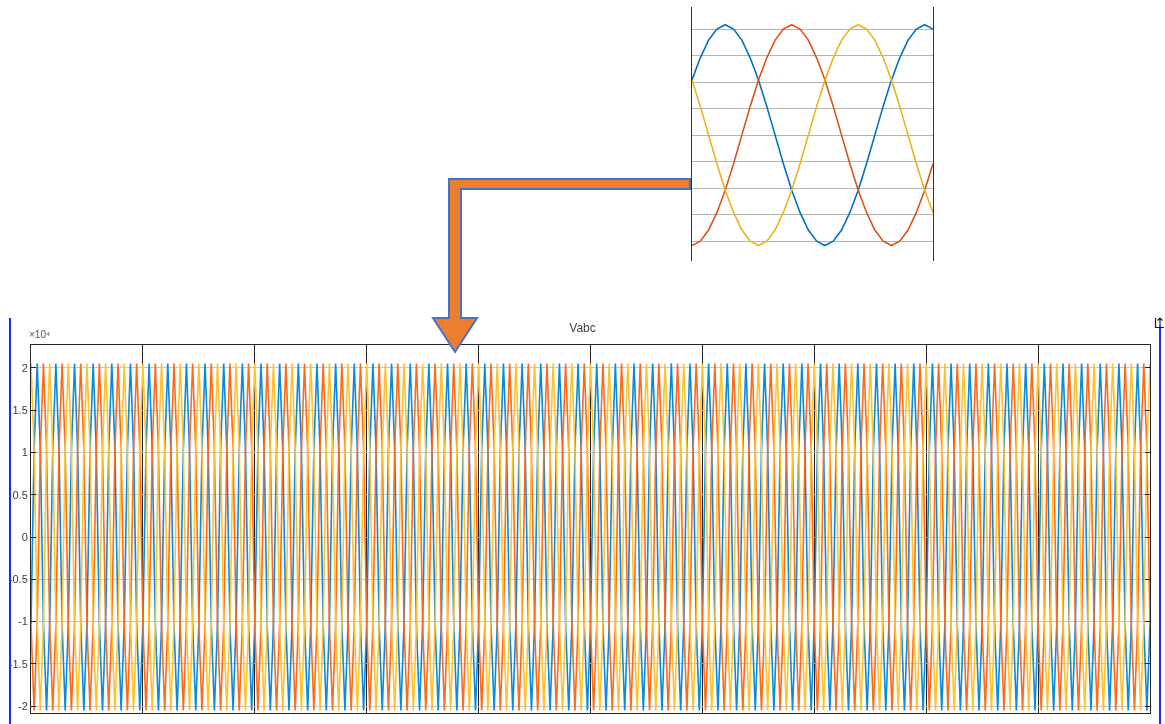  What do you see at coordinates (23, 621) in the screenshot?
I see `y-tick-label: -1` at bounding box center [23, 621].